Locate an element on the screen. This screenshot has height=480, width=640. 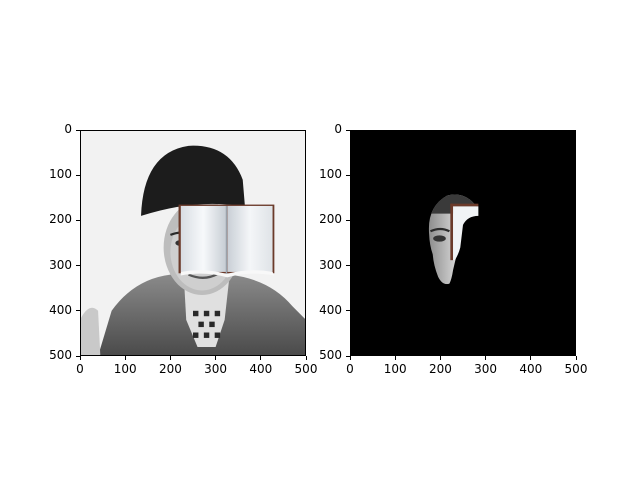
open-book-overlay is located at coordinates (227, 241).